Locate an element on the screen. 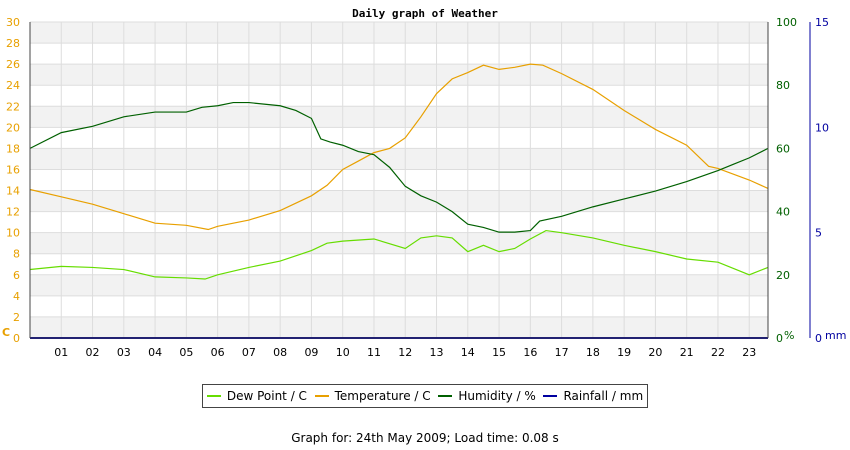 This screenshot has width=850, height=450. legend-swatch-rainfall is located at coordinates (550, 396).